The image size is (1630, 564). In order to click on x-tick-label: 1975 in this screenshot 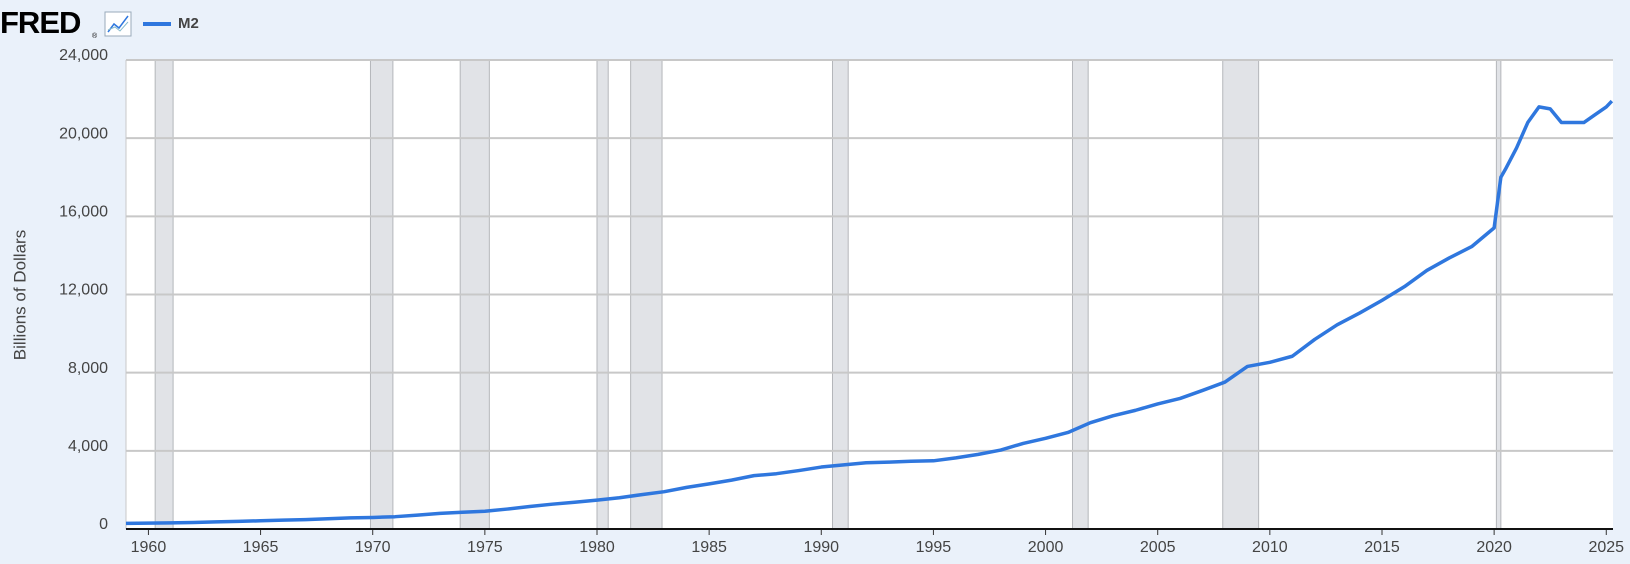, I will do `click(485, 547)`.